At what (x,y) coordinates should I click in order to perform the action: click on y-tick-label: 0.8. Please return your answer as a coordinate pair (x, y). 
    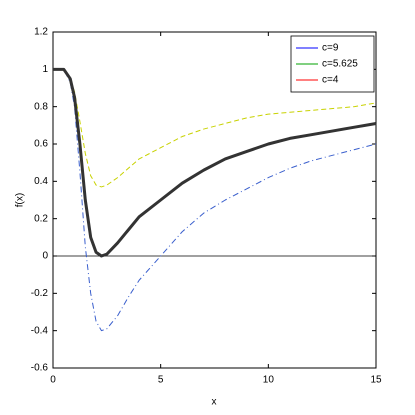
    Looking at the image, I should click on (41, 106).